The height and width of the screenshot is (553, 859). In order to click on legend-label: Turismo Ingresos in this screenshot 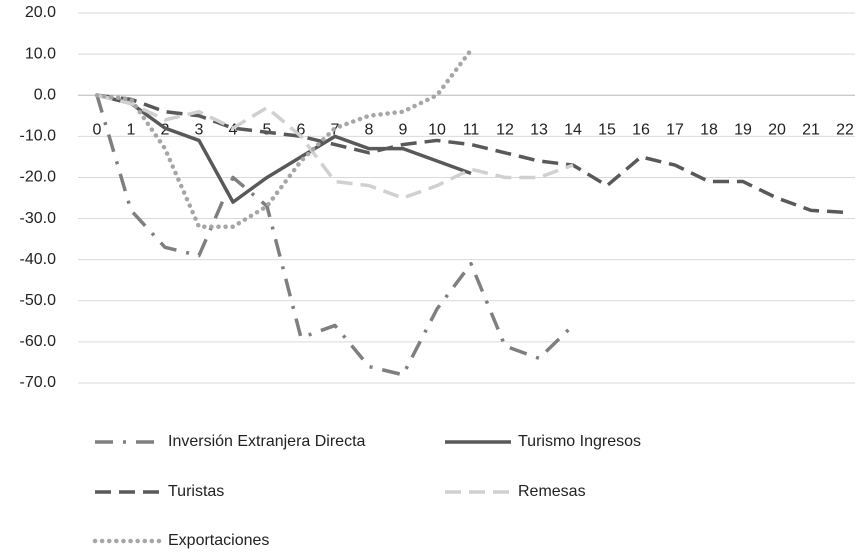, I will do `click(579, 441)`.